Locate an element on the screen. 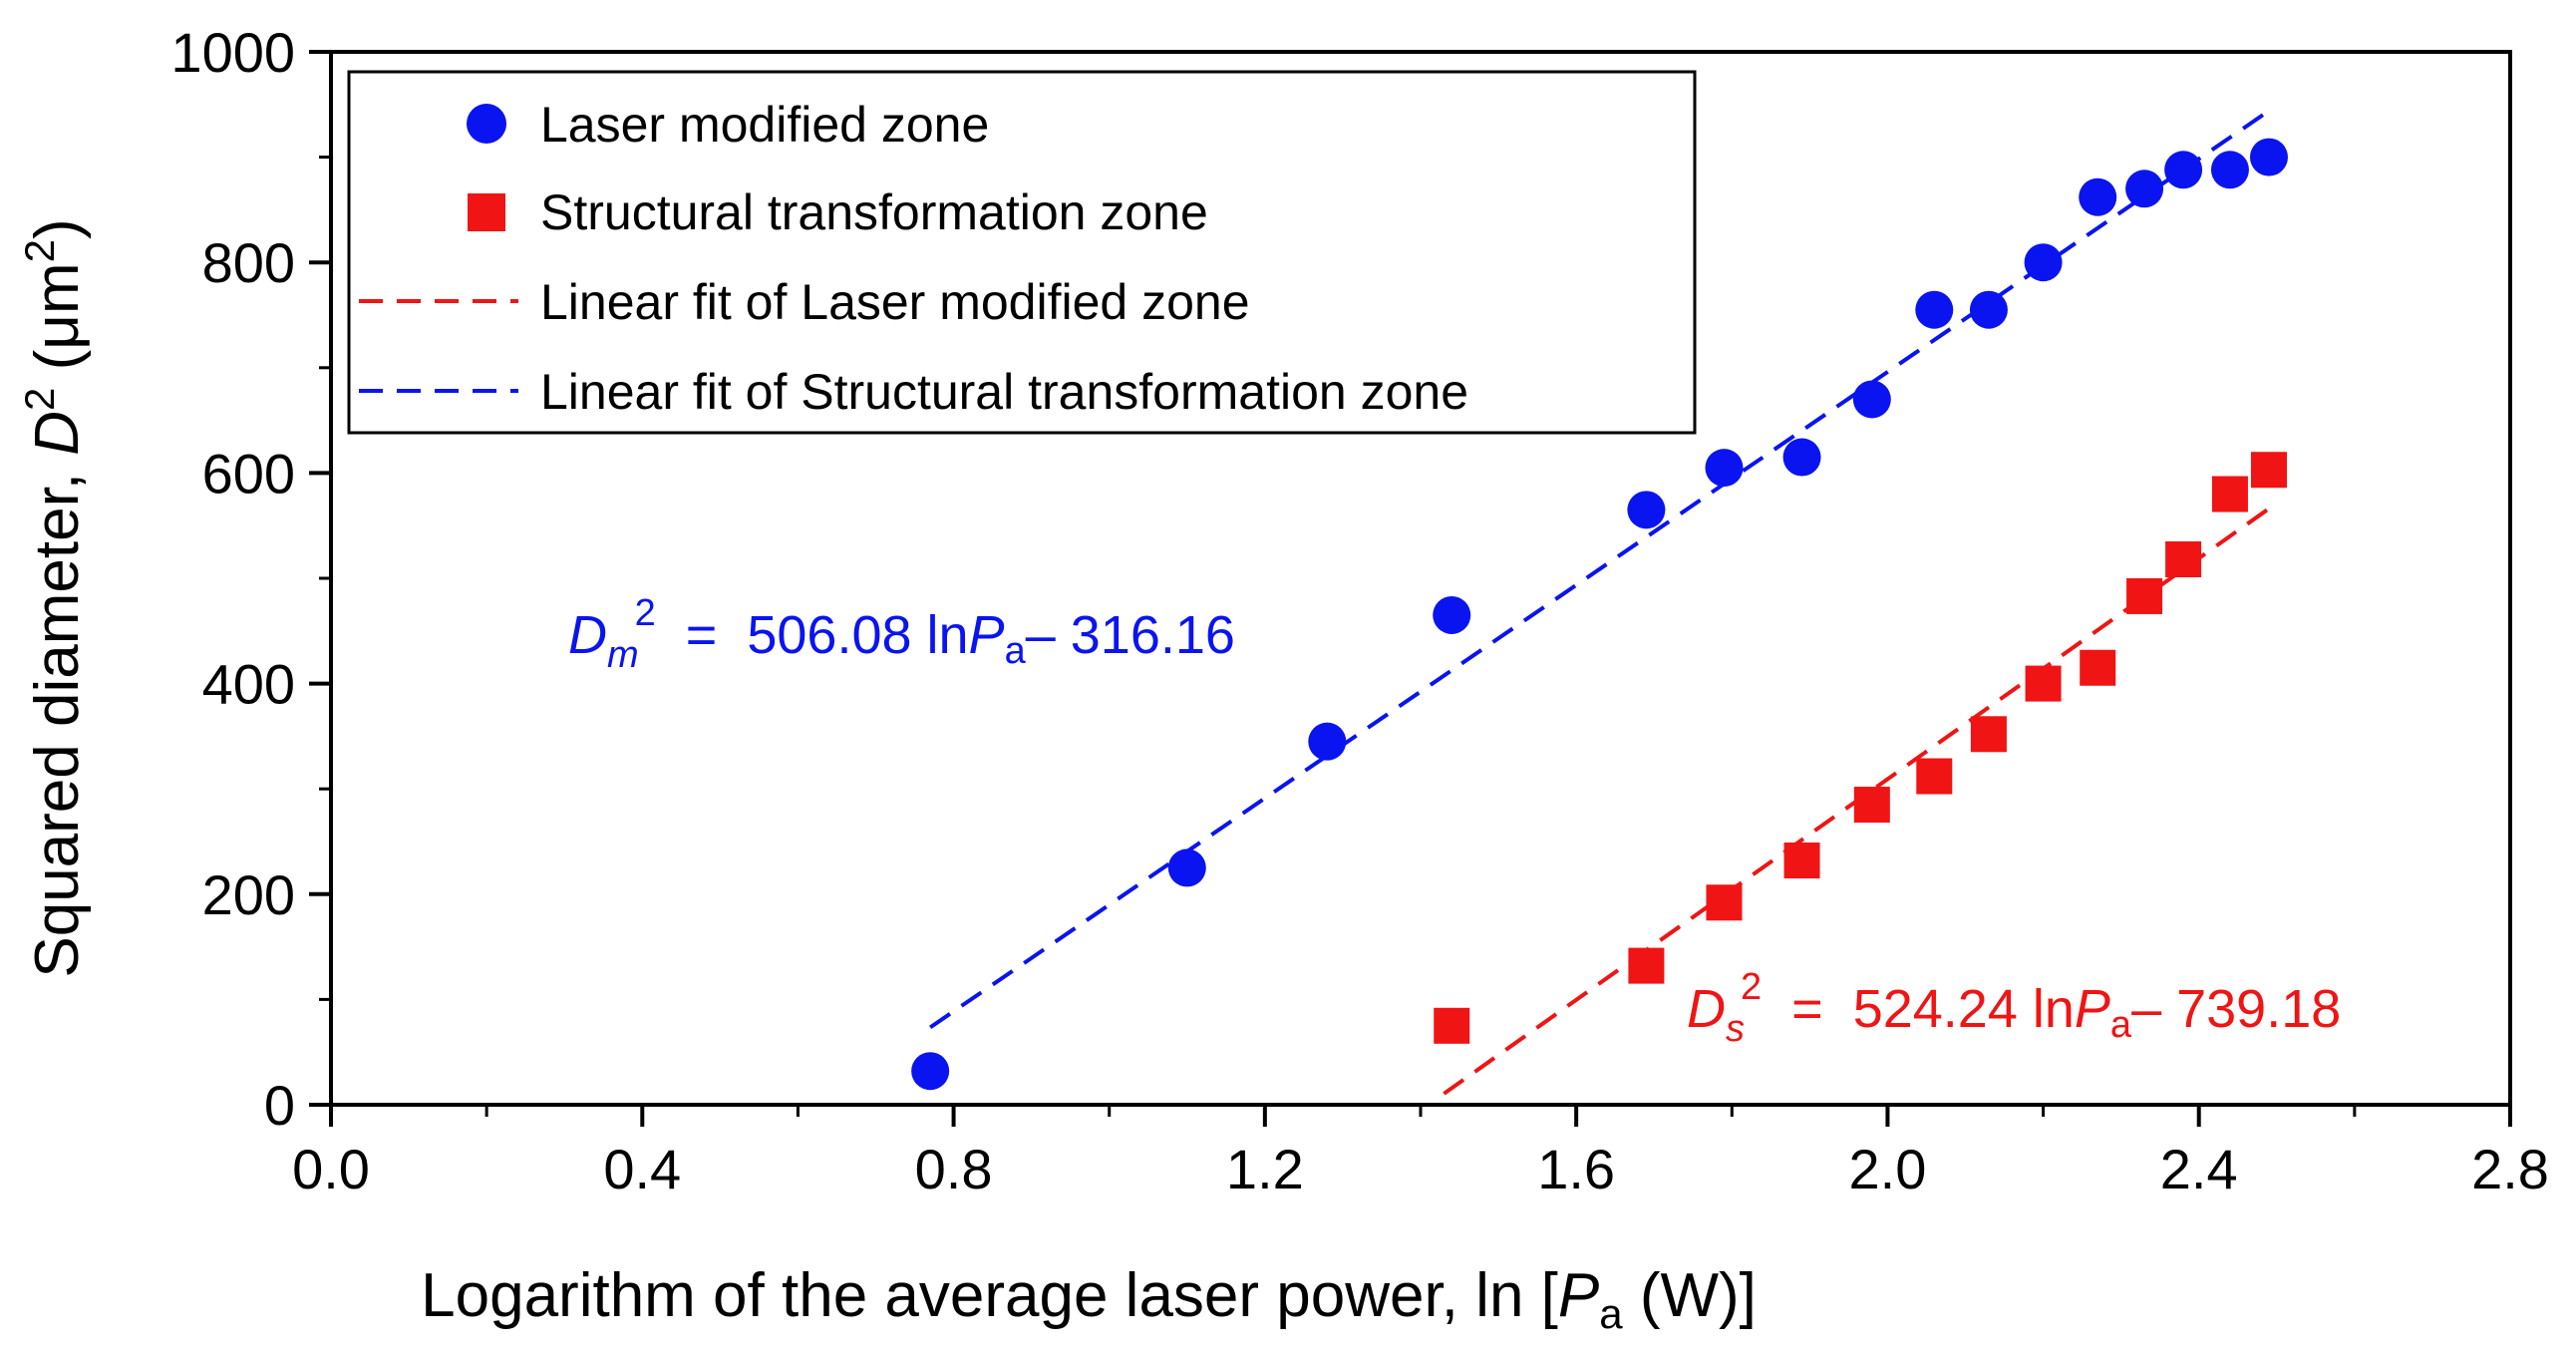 The width and height of the screenshot is (2576, 1358). eq-blue-pvar: P is located at coordinates (987, 635).